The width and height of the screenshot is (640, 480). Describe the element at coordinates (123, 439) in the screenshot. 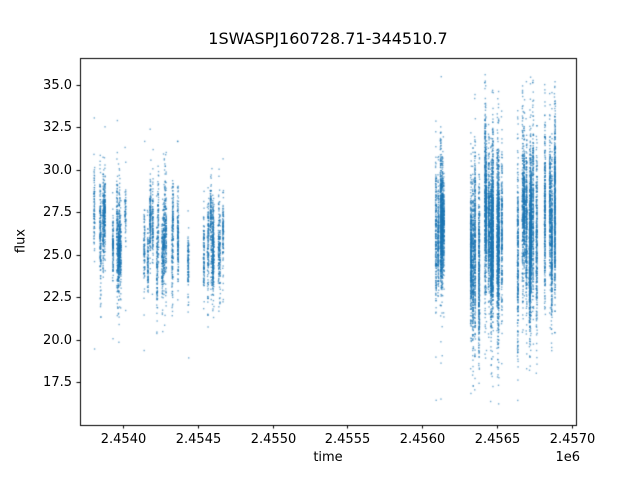

I see `x-tick-label: 2.4540` at that location.